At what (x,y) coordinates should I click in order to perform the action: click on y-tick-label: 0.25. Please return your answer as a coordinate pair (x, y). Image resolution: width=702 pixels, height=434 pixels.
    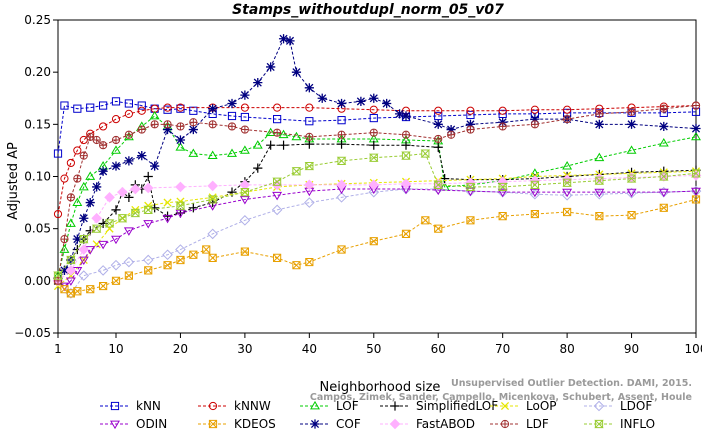
    Looking at the image, I should click on (37, 20).